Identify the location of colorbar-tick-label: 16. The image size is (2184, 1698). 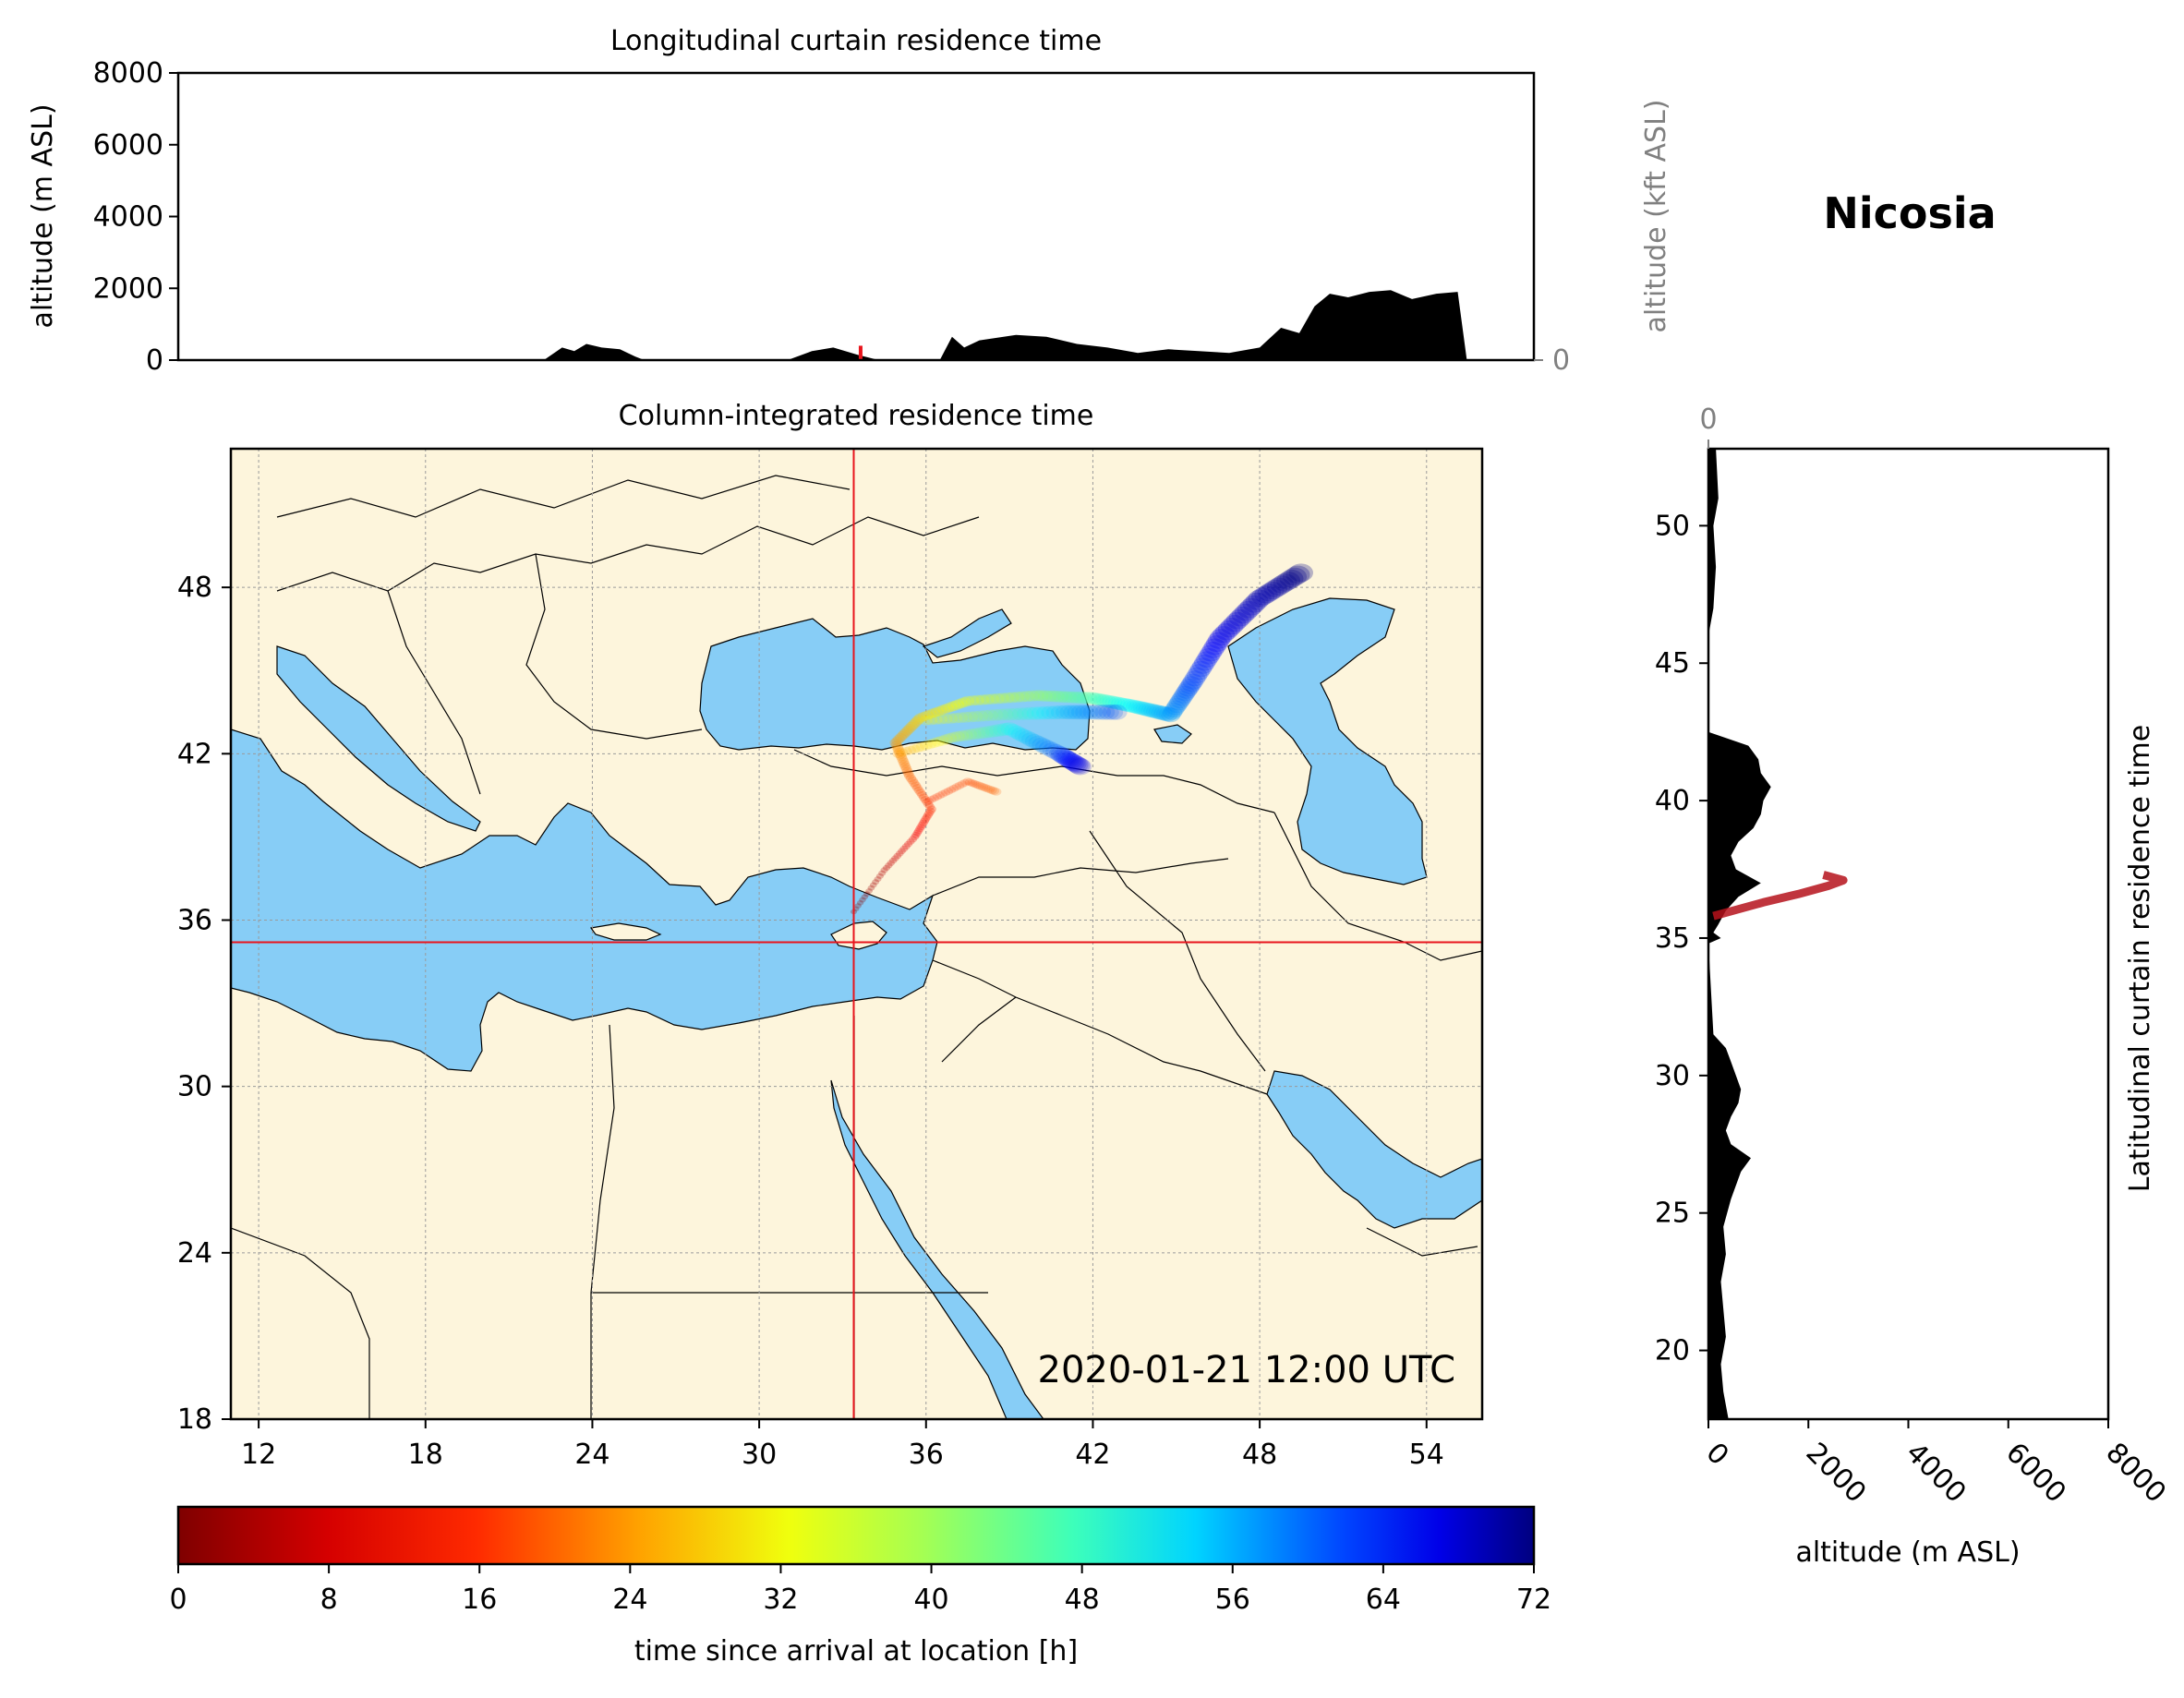
(479, 1600).